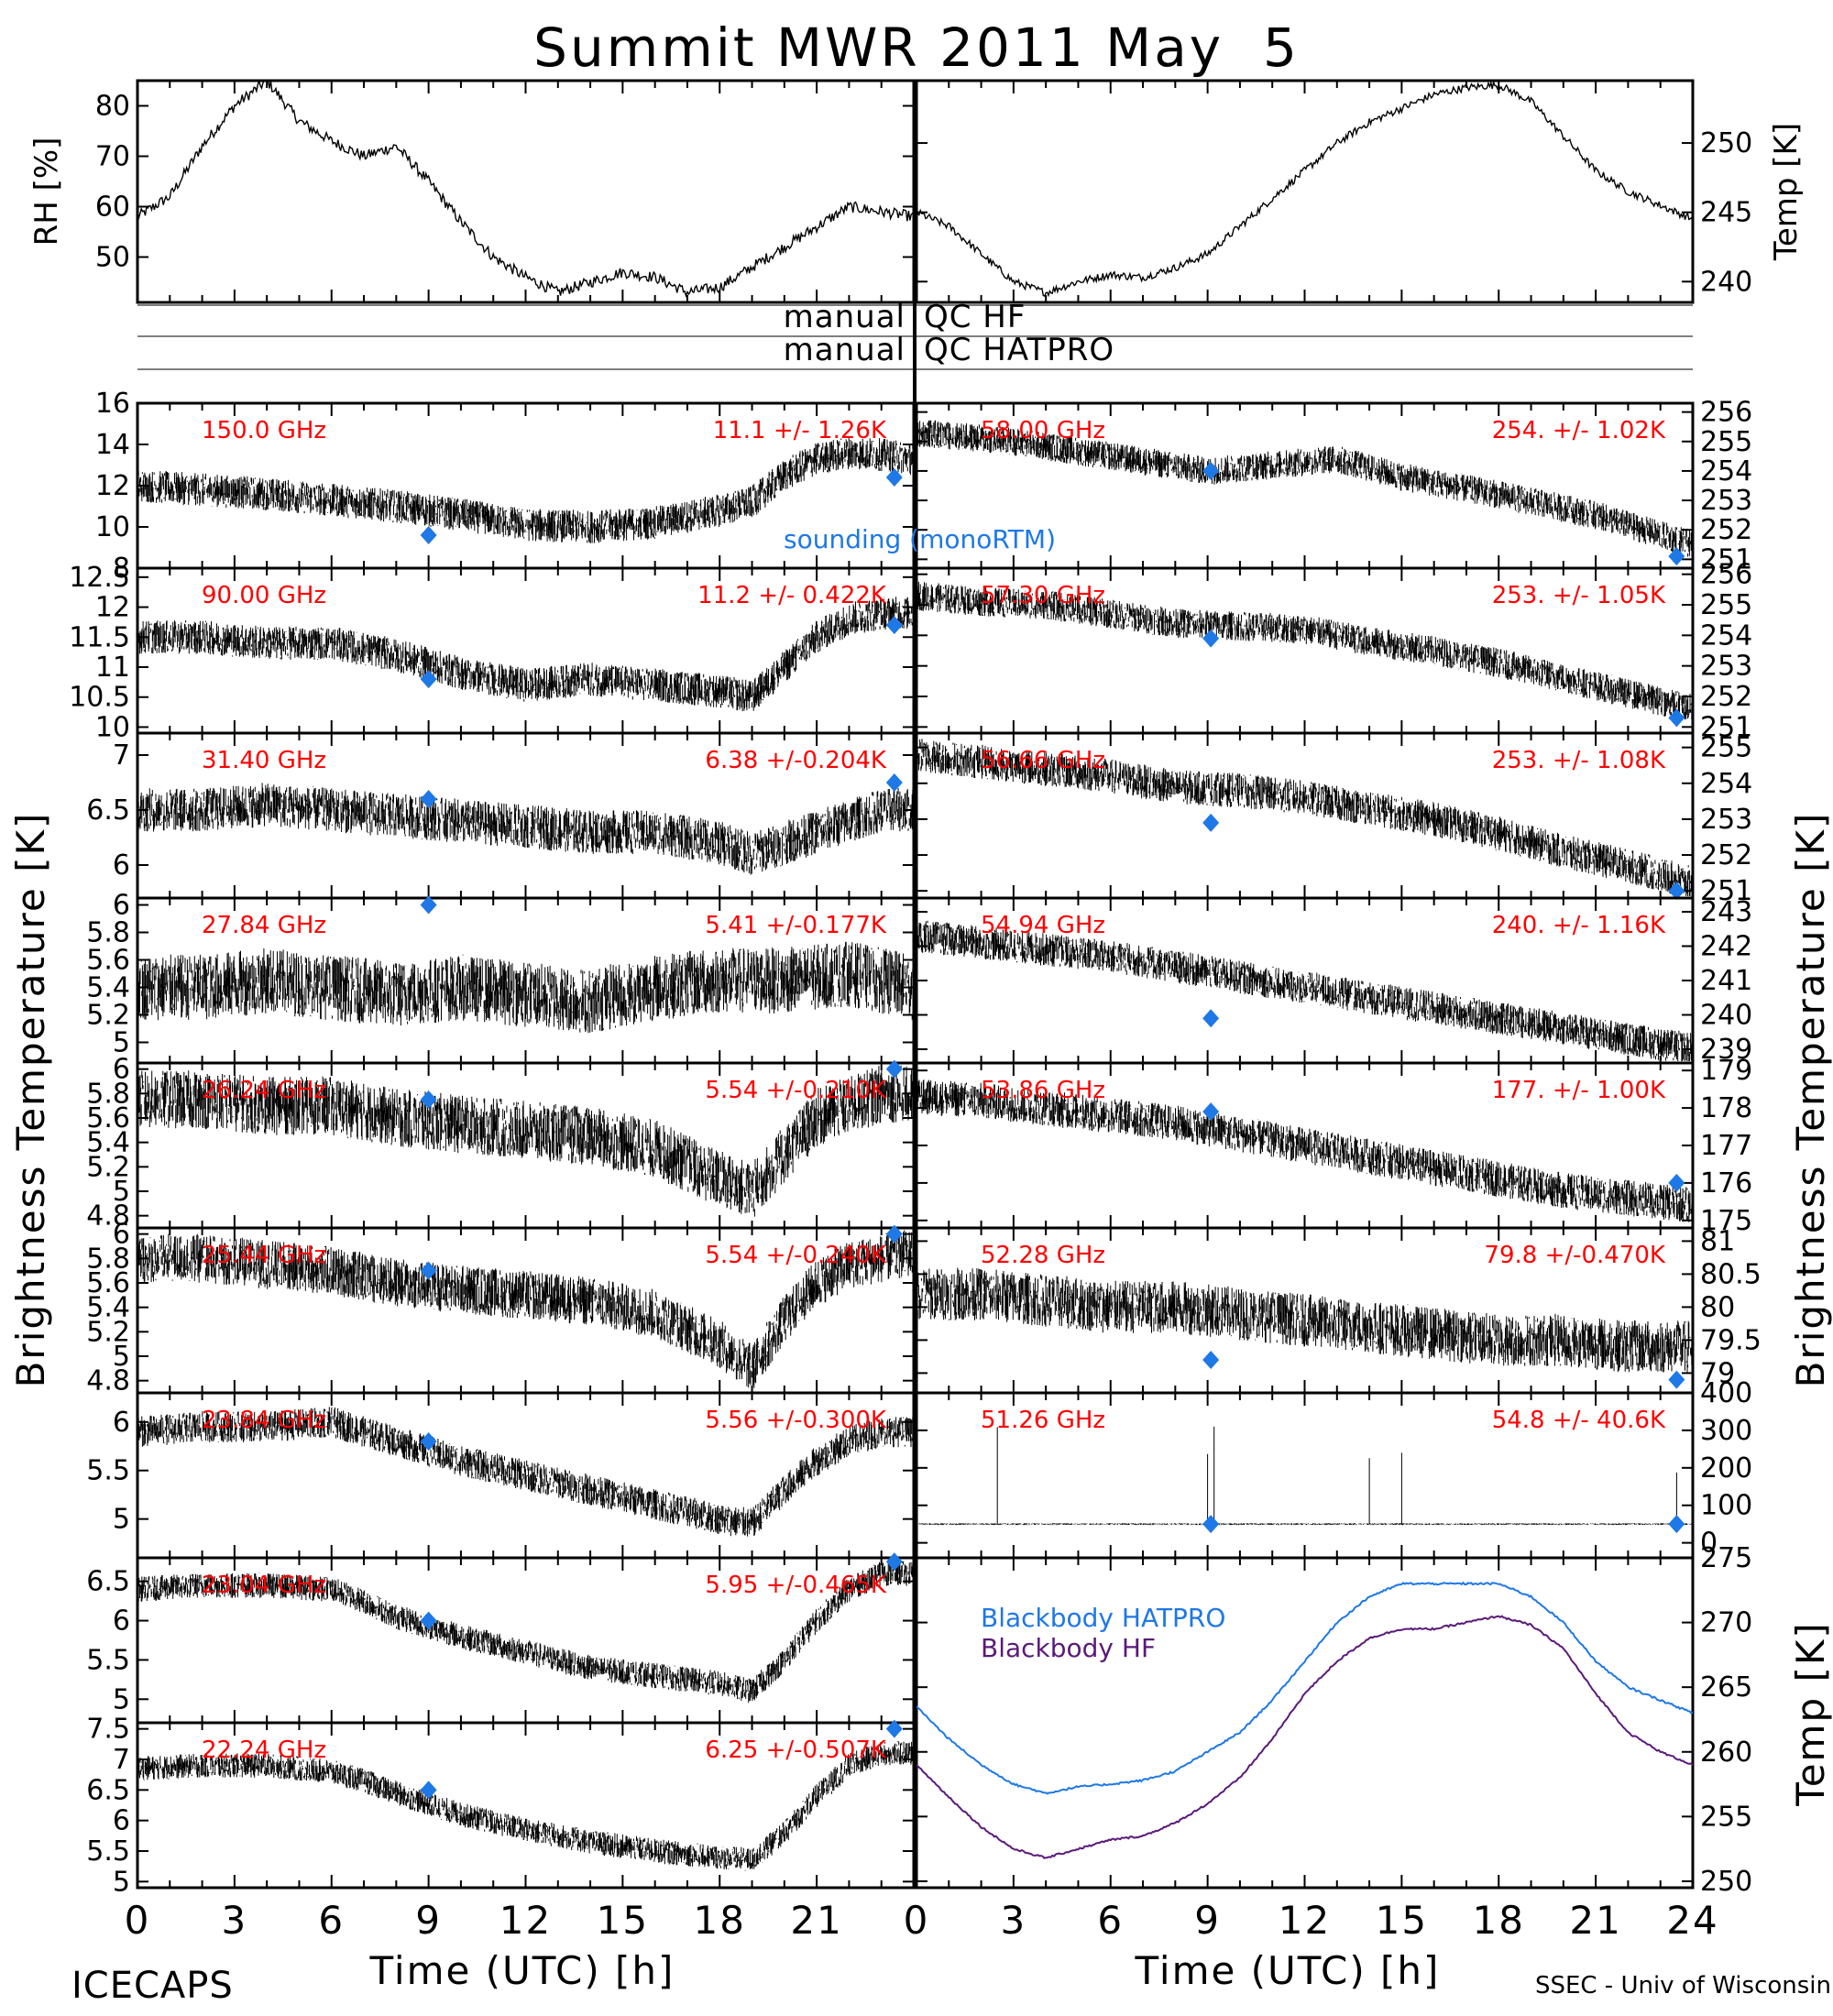 The width and height of the screenshot is (1833, 2016). What do you see at coordinates (1726, 1050) in the screenshot?
I see `y-tick-label: 239` at bounding box center [1726, 1050].